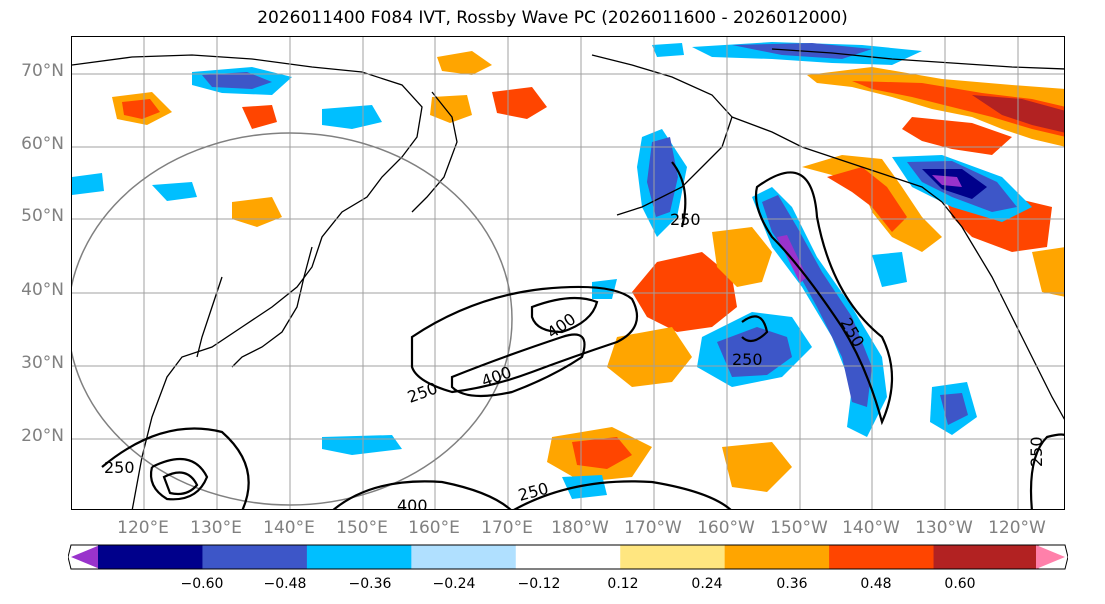  What do you see at coordinates (799, 528) in the screenshot?
I see `lon-label-150w: 150°W` at bounding box center [799, 528].